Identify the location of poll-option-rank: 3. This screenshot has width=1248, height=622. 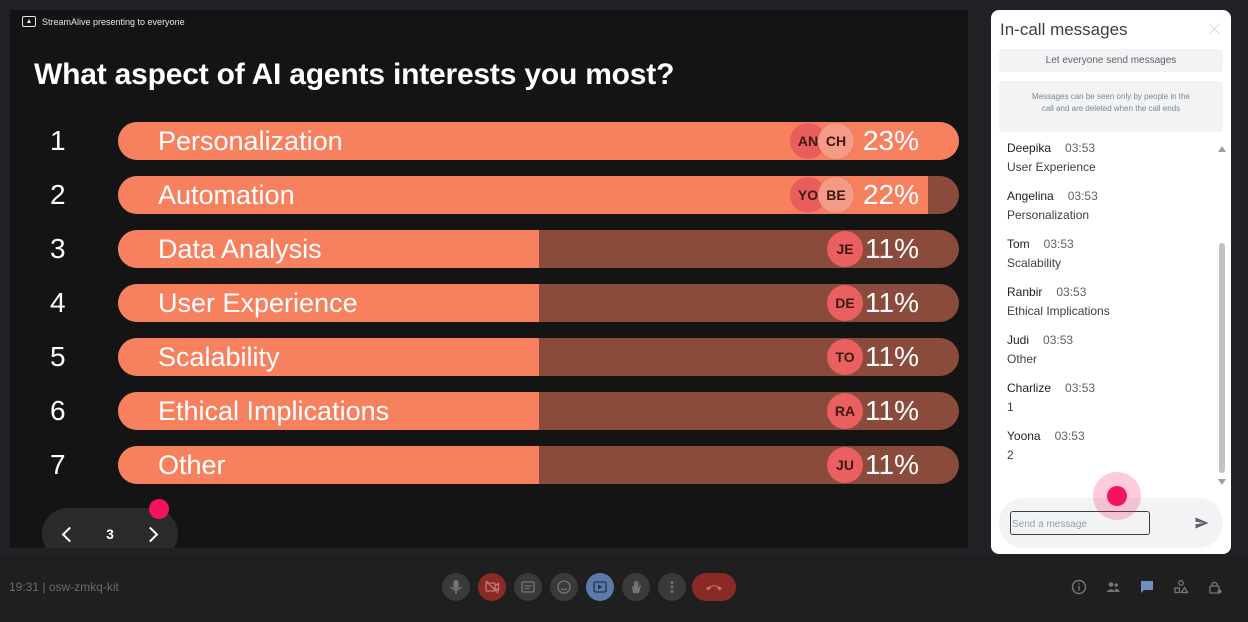
(58, 248).